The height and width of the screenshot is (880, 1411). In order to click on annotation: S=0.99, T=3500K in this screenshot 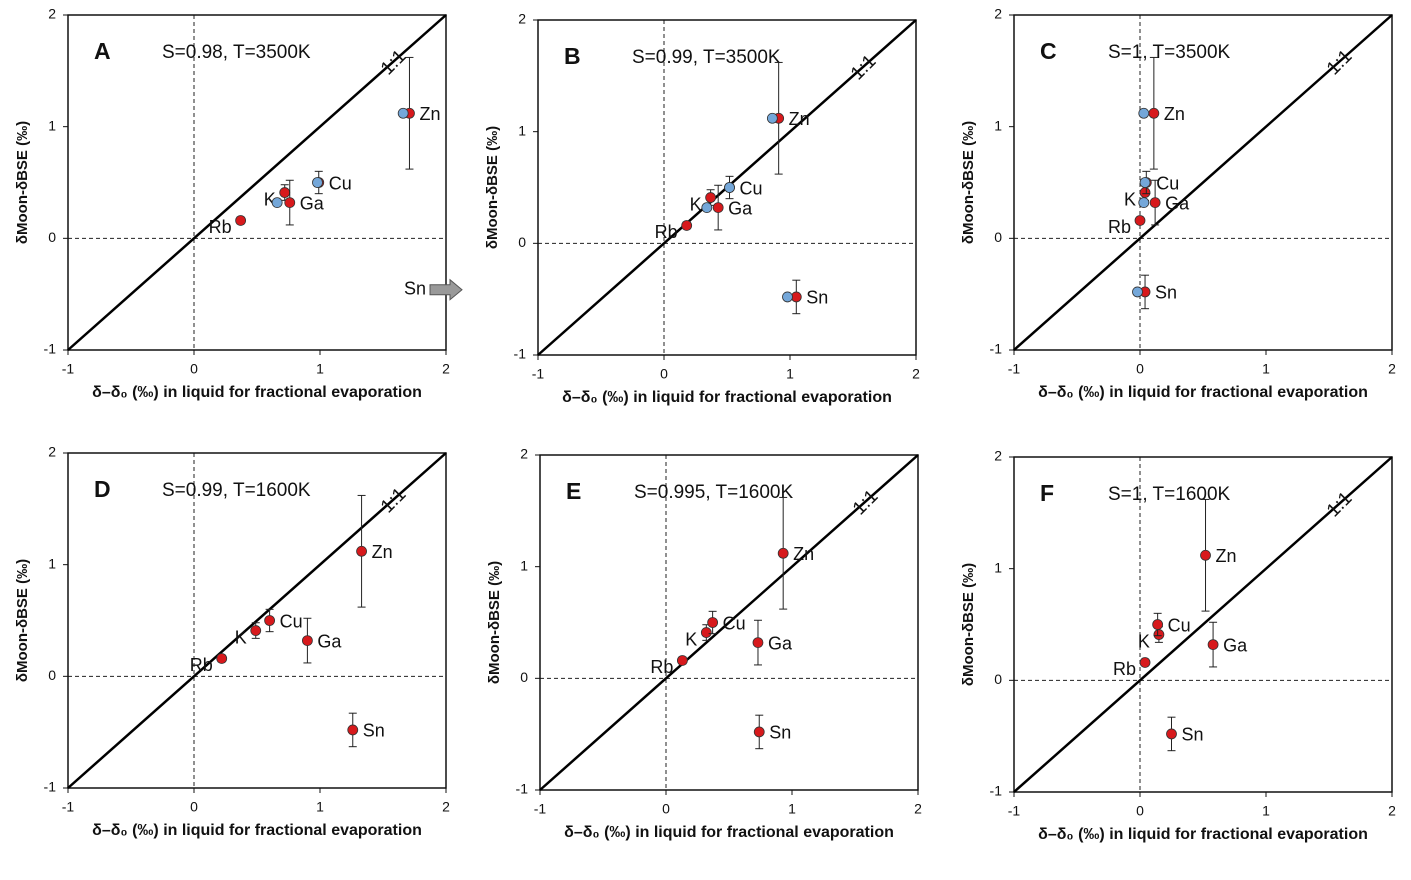, I will do `click(706, 57)`.